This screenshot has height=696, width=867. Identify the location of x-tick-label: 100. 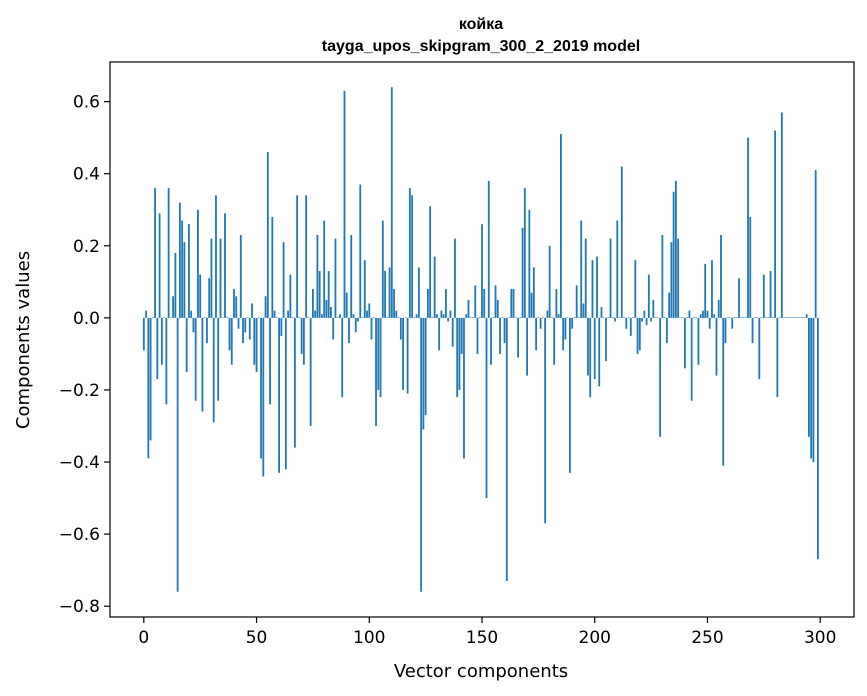
(369, 638).